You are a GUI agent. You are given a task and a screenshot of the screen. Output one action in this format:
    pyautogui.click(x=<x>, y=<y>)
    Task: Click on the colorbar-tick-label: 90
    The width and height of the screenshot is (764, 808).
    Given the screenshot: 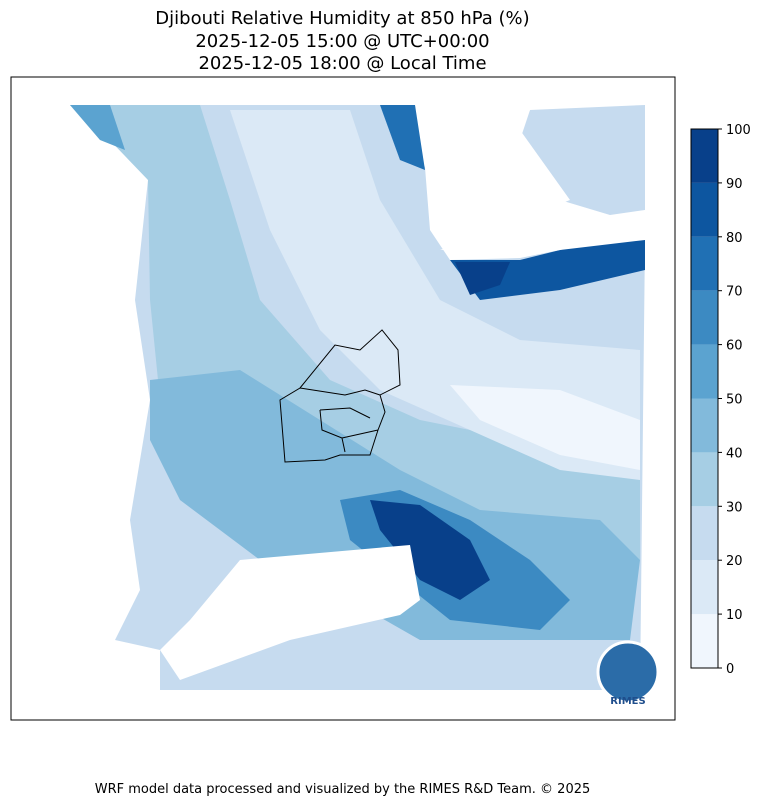 What is the action you would take?
    pyautogui.click(x=734, y=184)
    